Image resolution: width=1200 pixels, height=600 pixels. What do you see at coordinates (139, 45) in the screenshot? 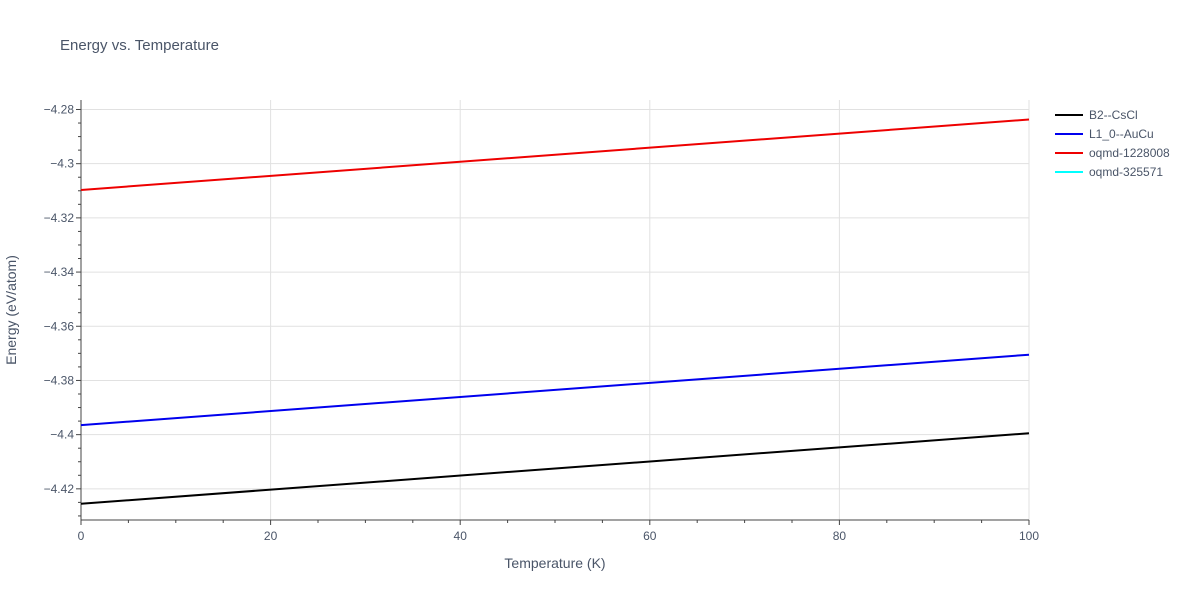
I see `chart-title: Energy vs. Temperature` at bounding box center [139, 45].